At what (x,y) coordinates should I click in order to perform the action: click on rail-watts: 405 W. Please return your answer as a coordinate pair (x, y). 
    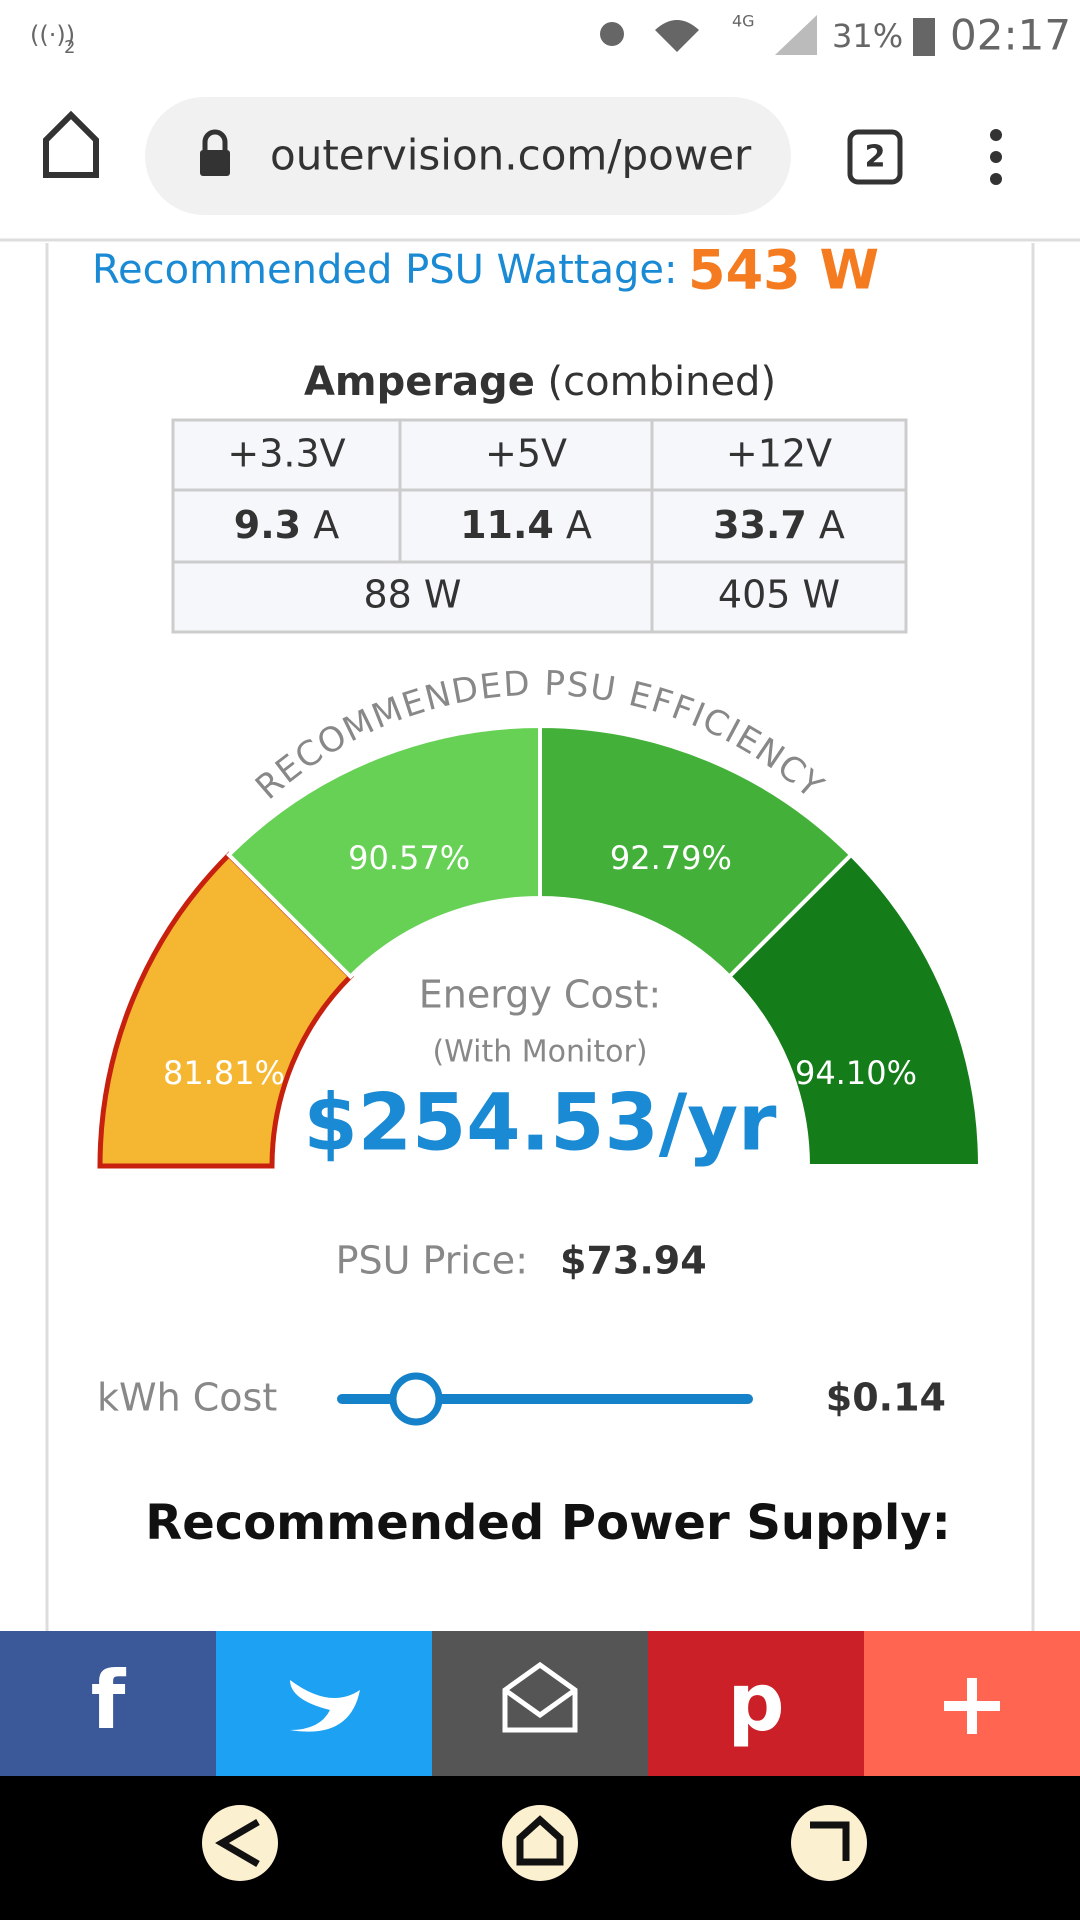
    Looking at the image, I should click on (779, 595).